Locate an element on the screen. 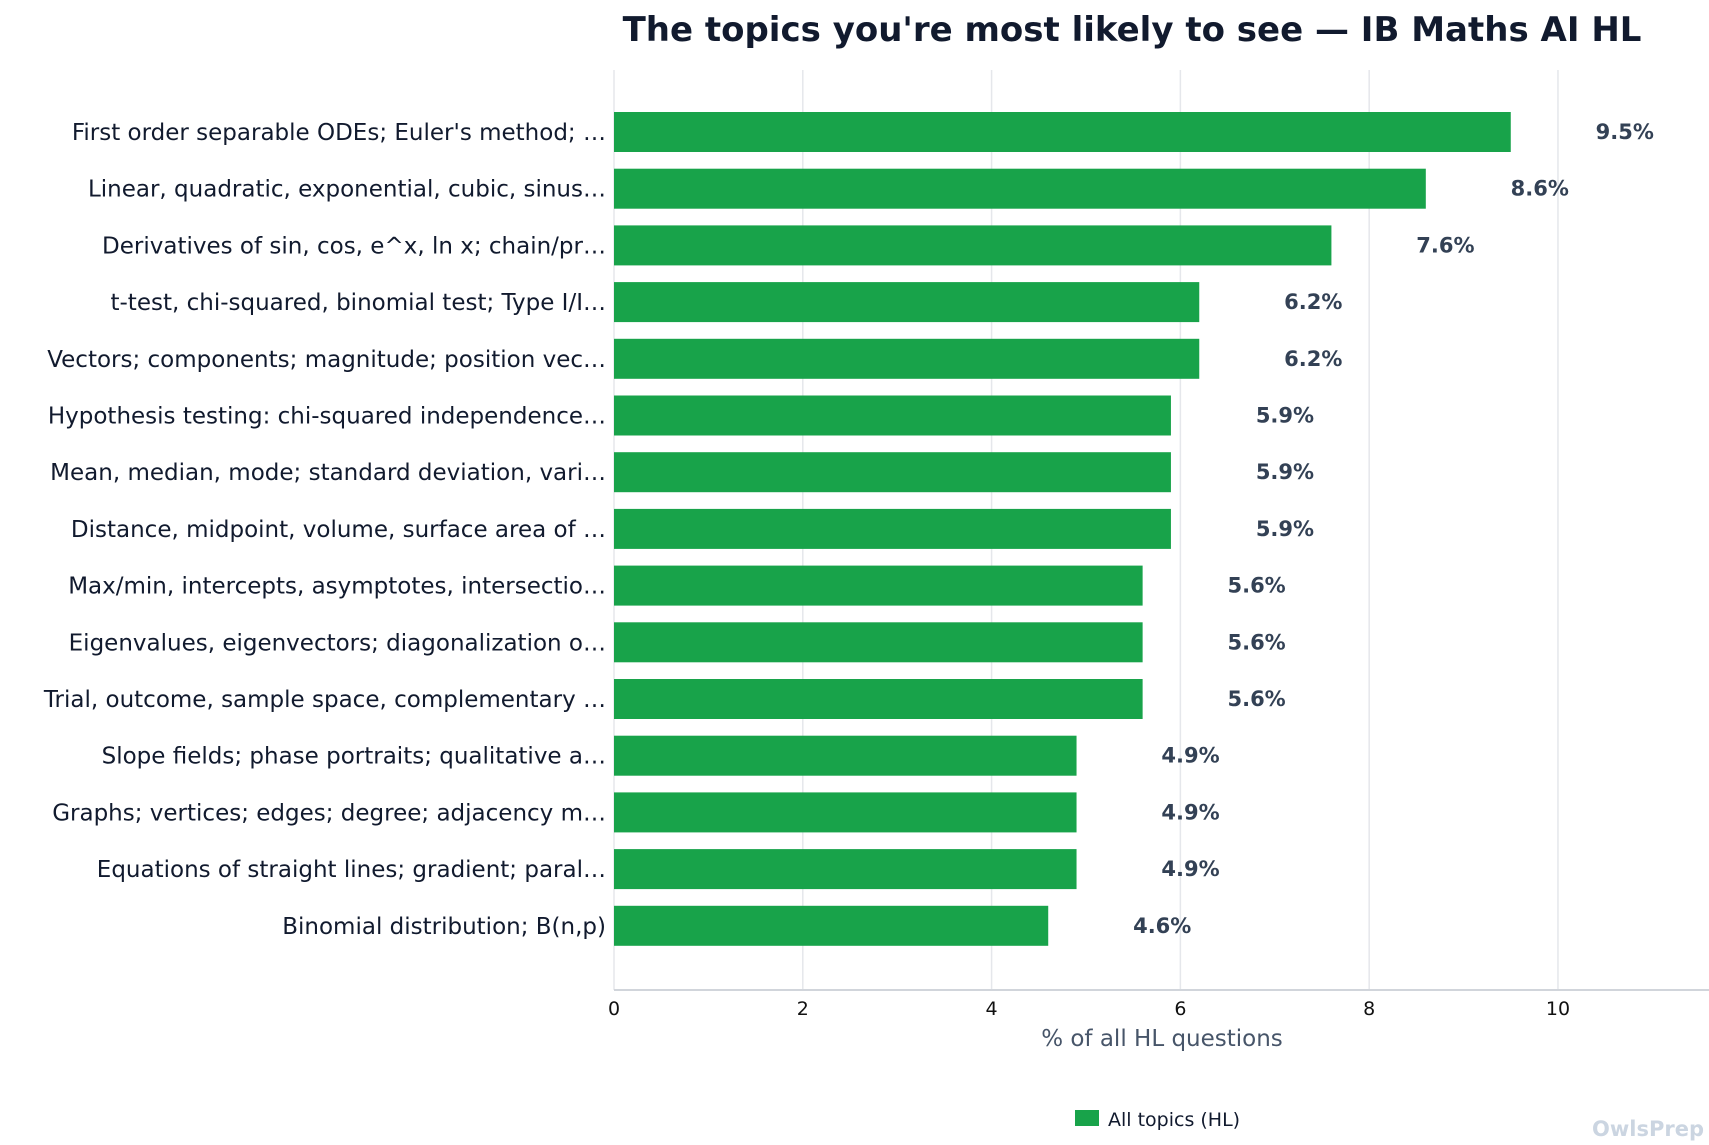  value-label-13: 4.9% is located at coordinates (1190, 812).